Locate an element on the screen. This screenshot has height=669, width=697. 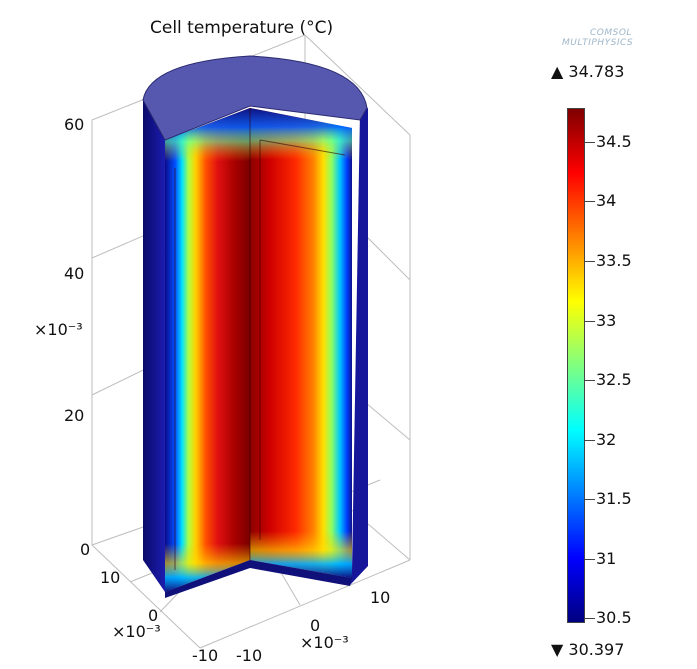
z-tick-60: 60 is located at coordinates (74, 124).